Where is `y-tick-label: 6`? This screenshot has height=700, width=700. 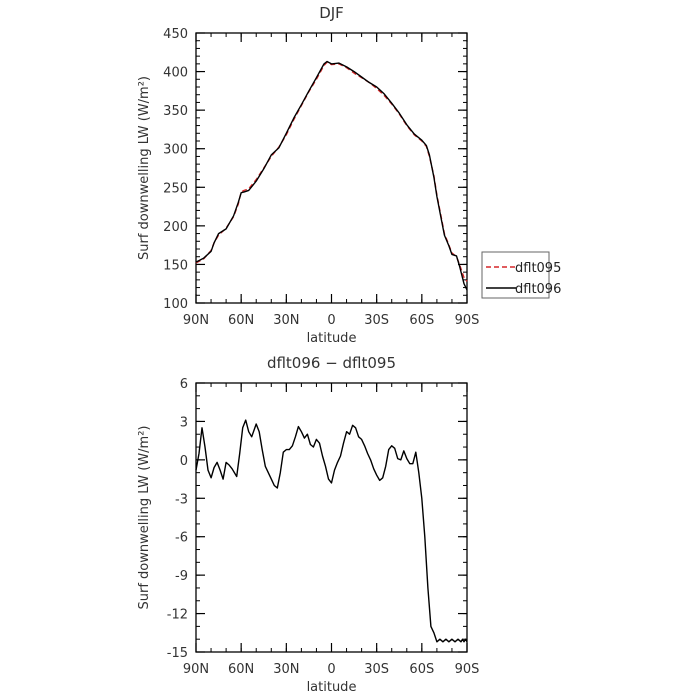 y-tick-label: 6 is located at coordinates (184, 384).